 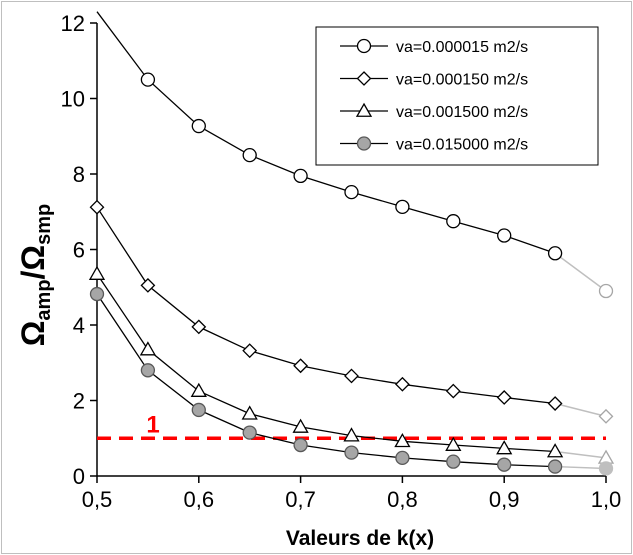 What do you see at coordinates (462, 47) in the screenshot?
I see `legend-label: va=0.000015 m2/s` at bounding box center [462, 47].